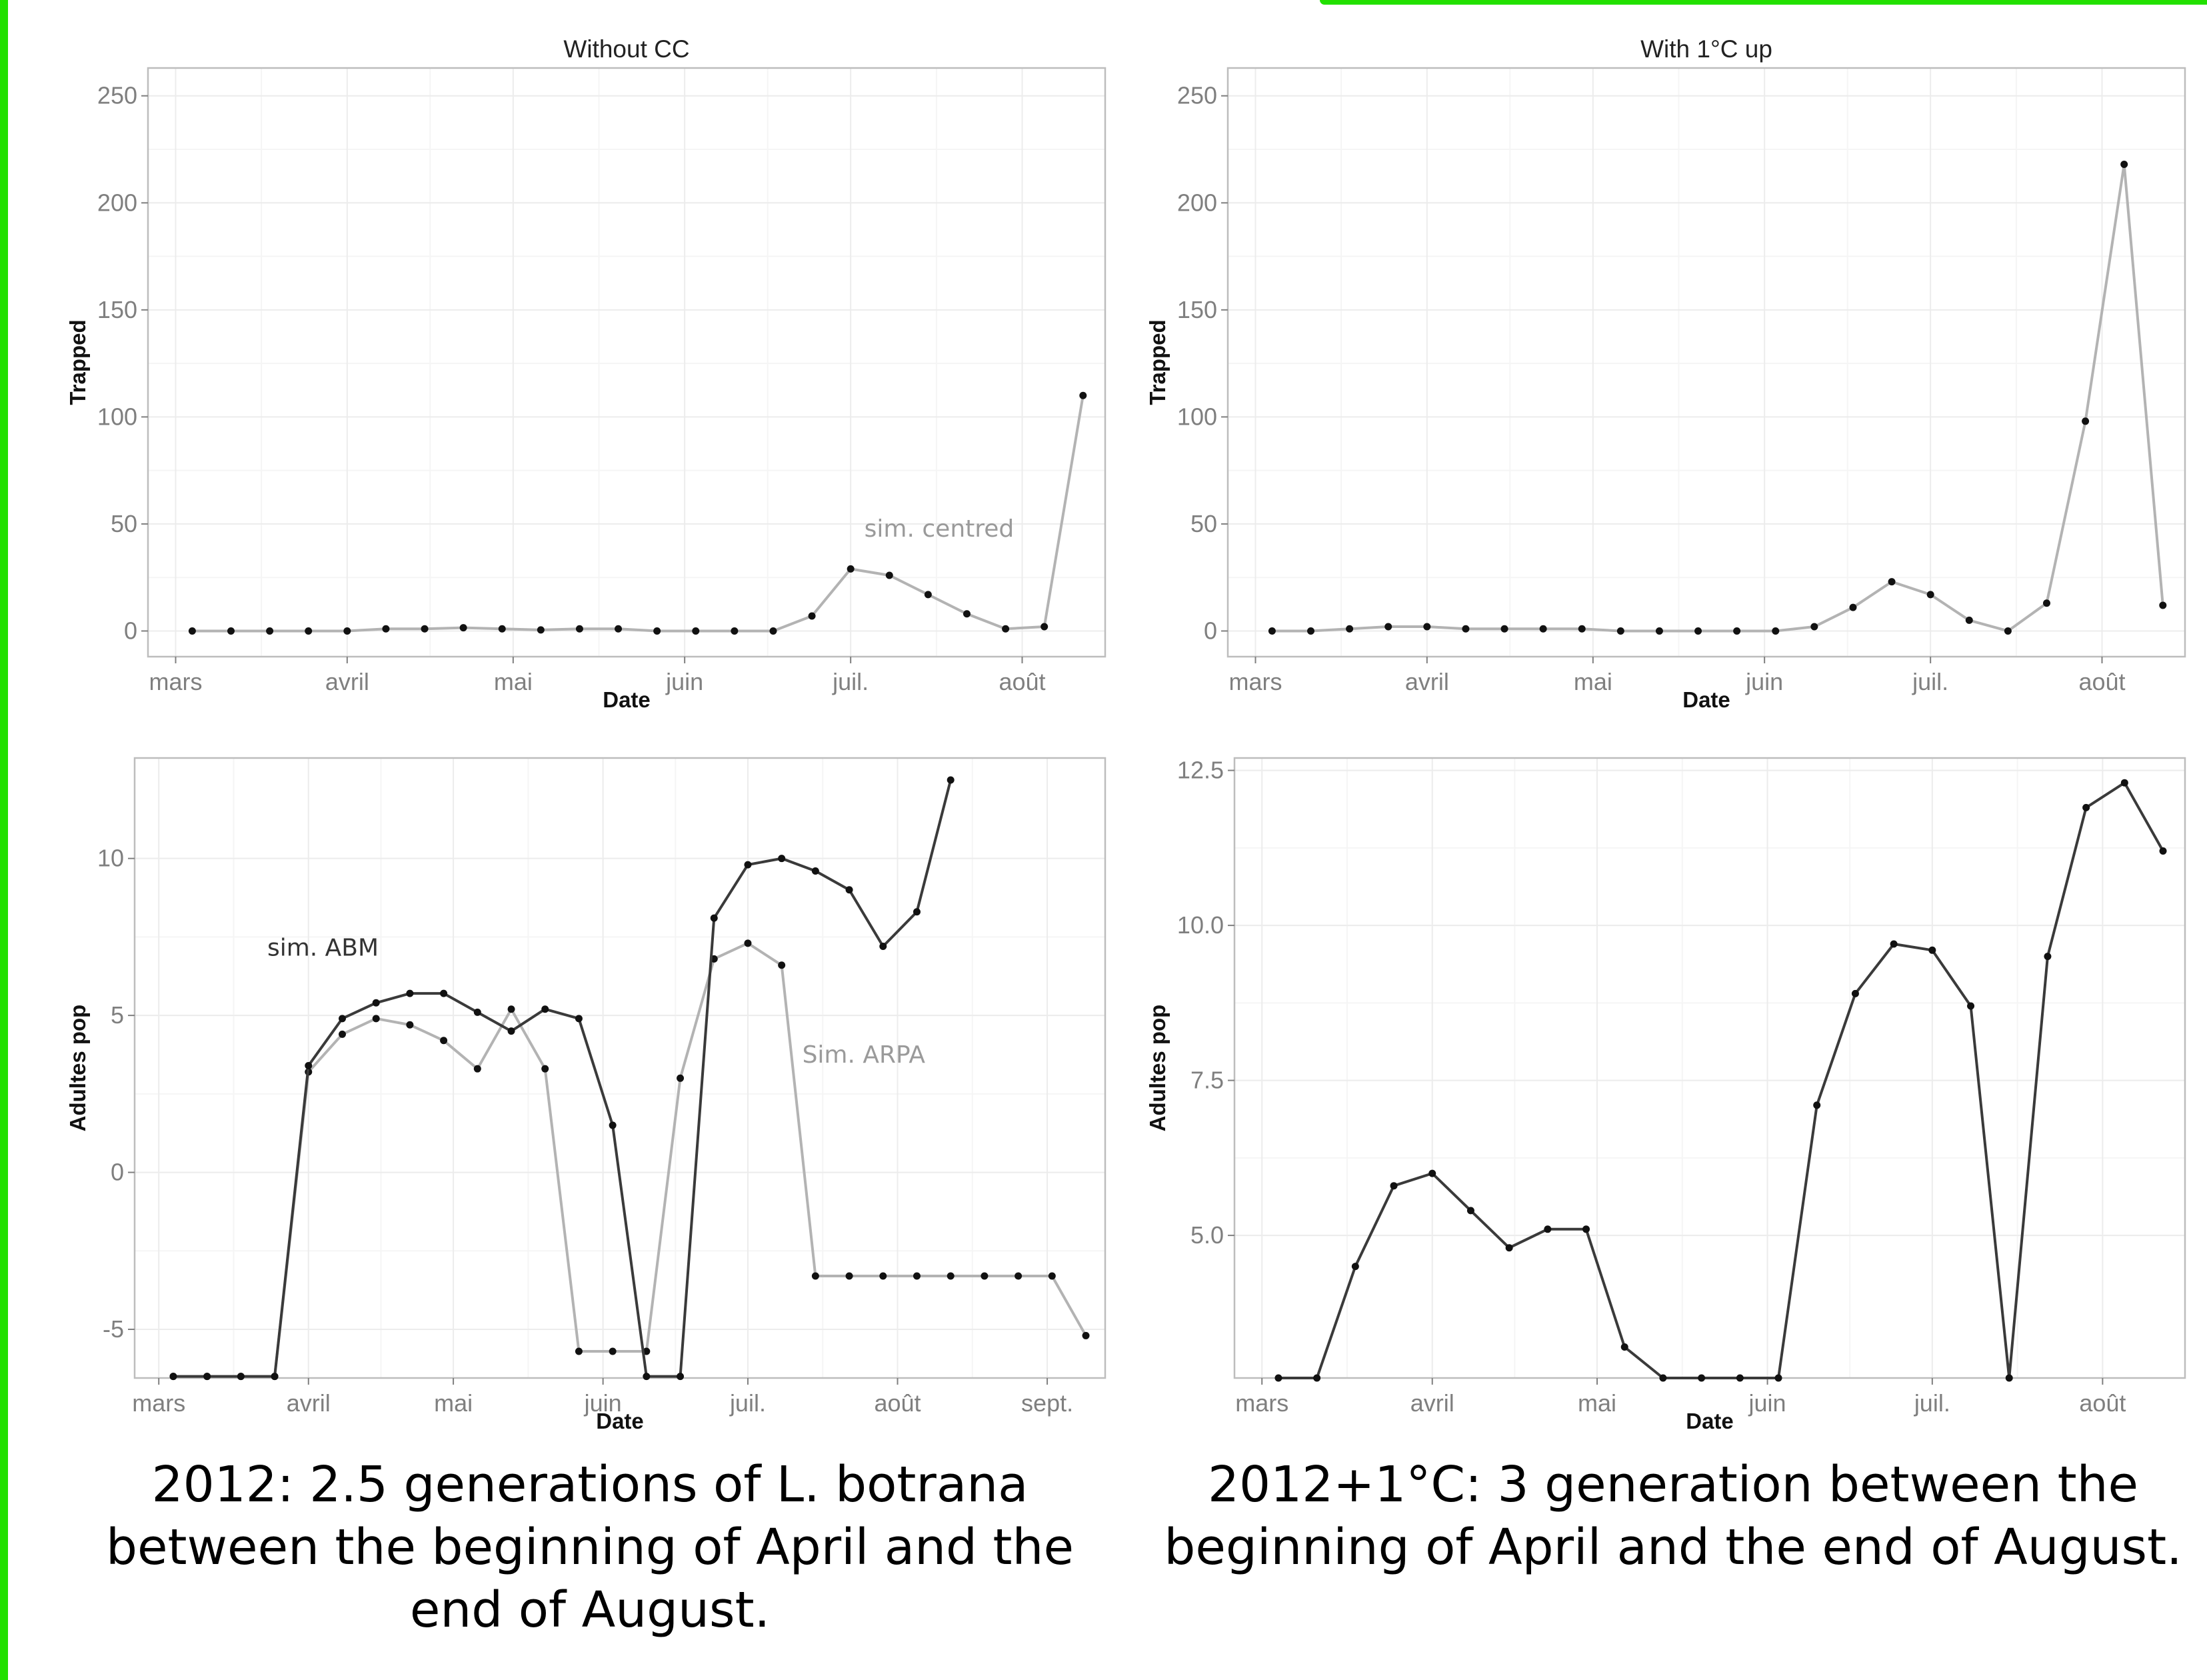 The width and height of the screenshot is (2207, 1680). Describe the element at coordinates (1200, 770) in the screenshot. I see `y-tick-label: 12.5` at that location.